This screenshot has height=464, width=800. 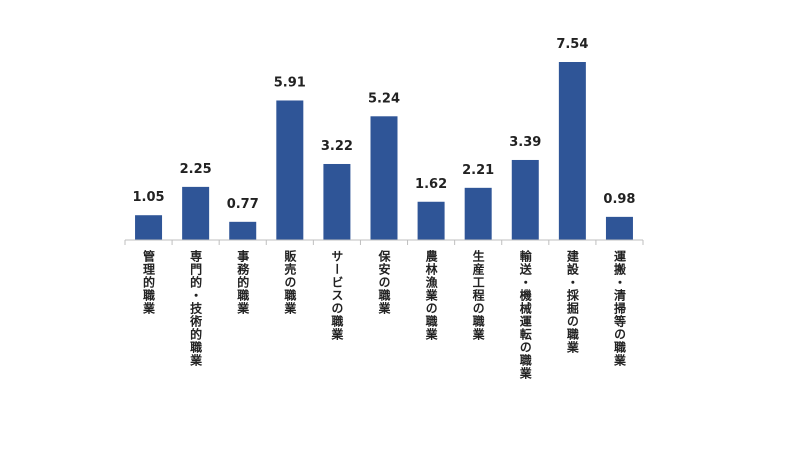 I want to click on x-tick-label: 専門的・技術的職業, so click(x=196, y=308).